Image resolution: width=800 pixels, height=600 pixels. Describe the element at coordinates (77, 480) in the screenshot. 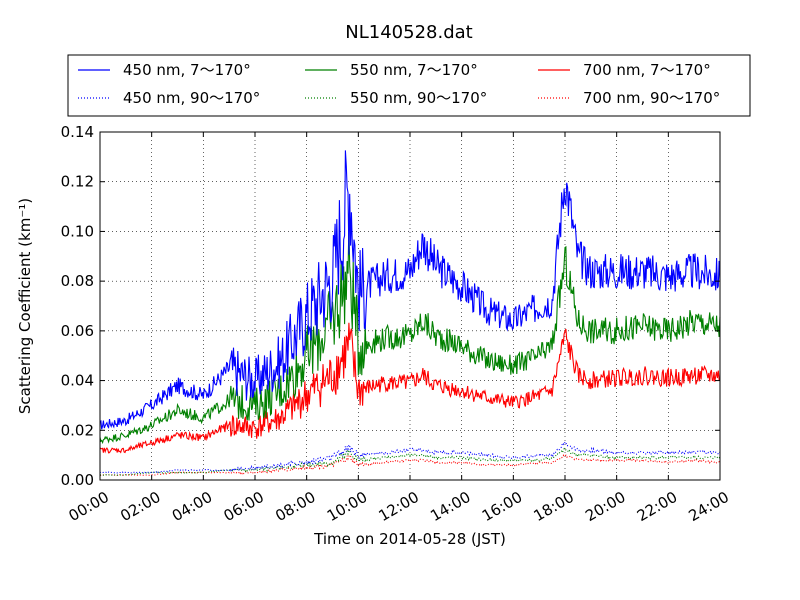

I see `y-tick-label: 0.00` at that location.